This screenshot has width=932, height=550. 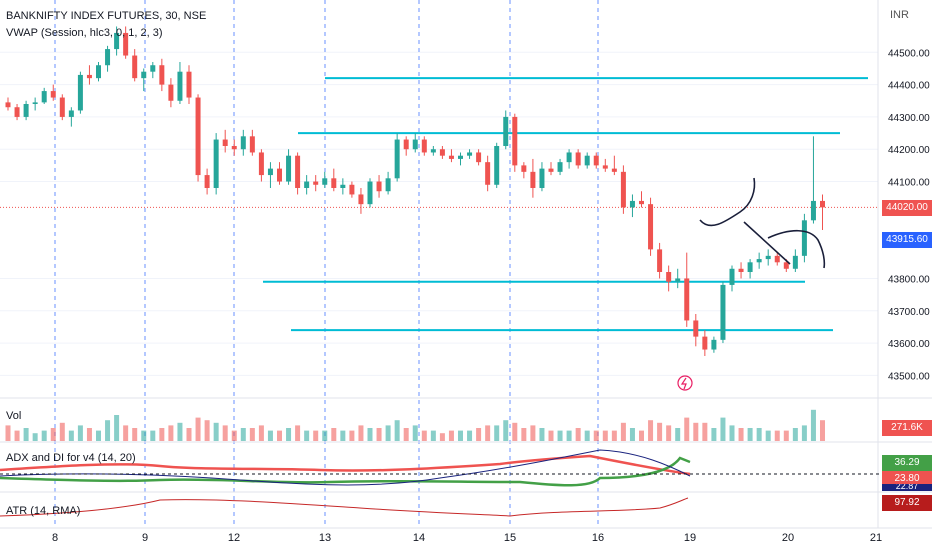 What do you see at coordinates (907, 503) in the screenshot?
I see `atr-value-tag: 97.92` at bounding box center [907, 503].